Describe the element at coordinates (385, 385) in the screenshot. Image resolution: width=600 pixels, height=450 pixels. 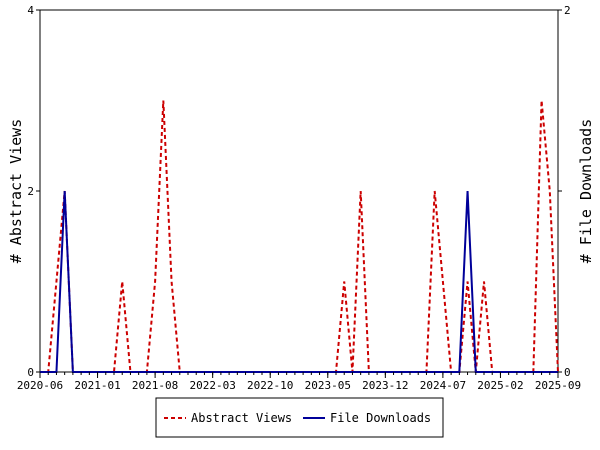
I see `x-tick-label-2023-12: 2023-12` at that location.